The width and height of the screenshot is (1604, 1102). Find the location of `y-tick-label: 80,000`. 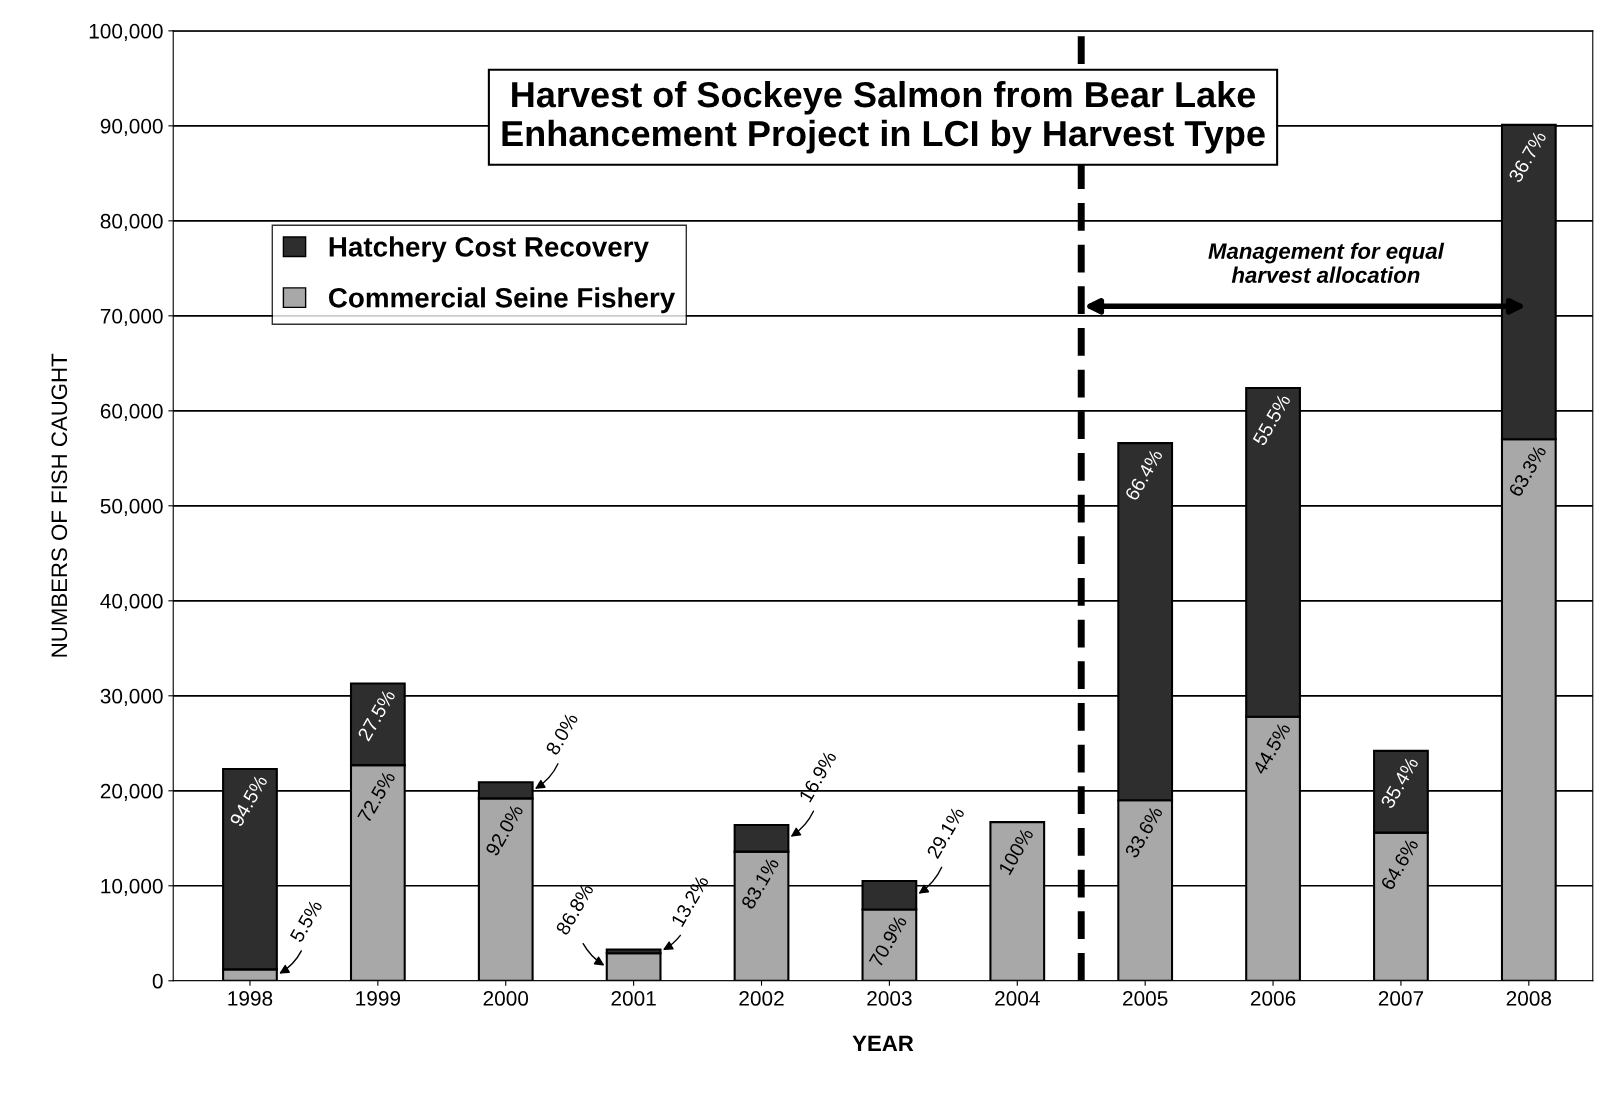

y-tick-label: 80,000 is located at coordinates (131, 222).